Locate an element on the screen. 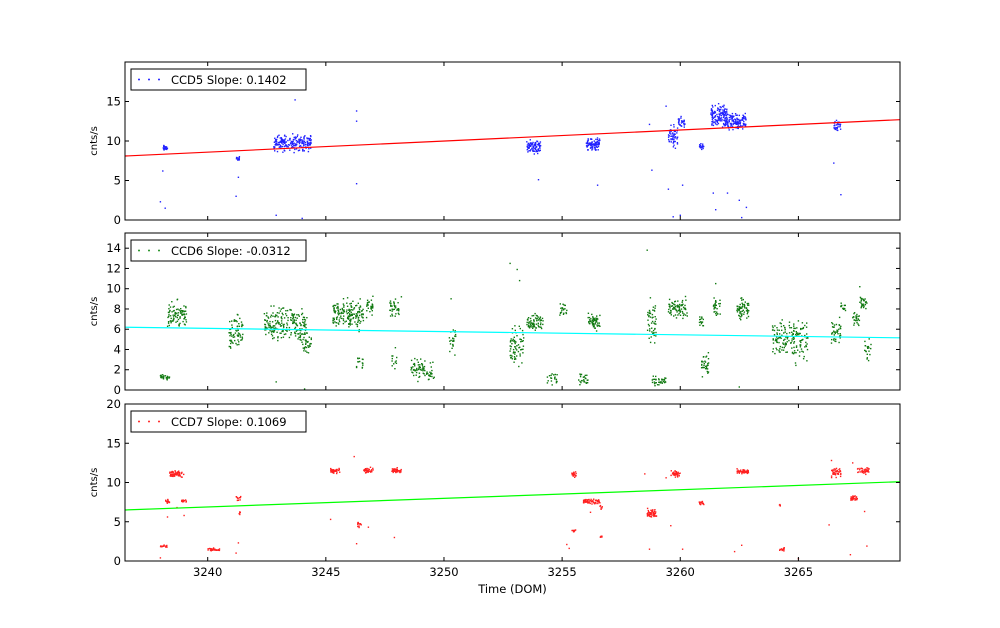 The image size is (1000, 628). ccd5-y-axis-label: cnts/s is located at coordinates (94, 141).